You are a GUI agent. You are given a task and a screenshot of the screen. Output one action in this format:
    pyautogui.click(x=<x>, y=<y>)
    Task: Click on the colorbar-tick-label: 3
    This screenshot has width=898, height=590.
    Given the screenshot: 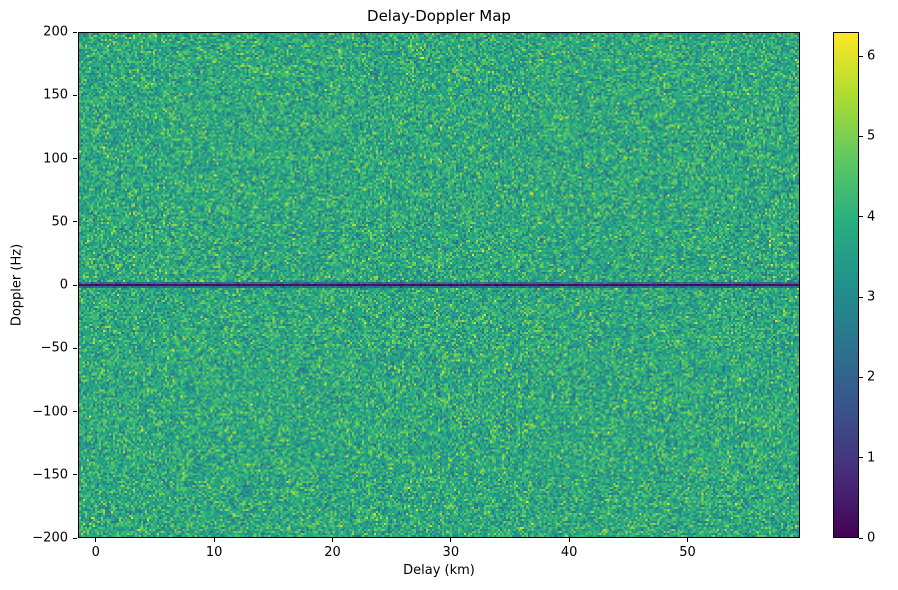 What is the action you would take?
    pyautogui.click(x=871, y=297)
    